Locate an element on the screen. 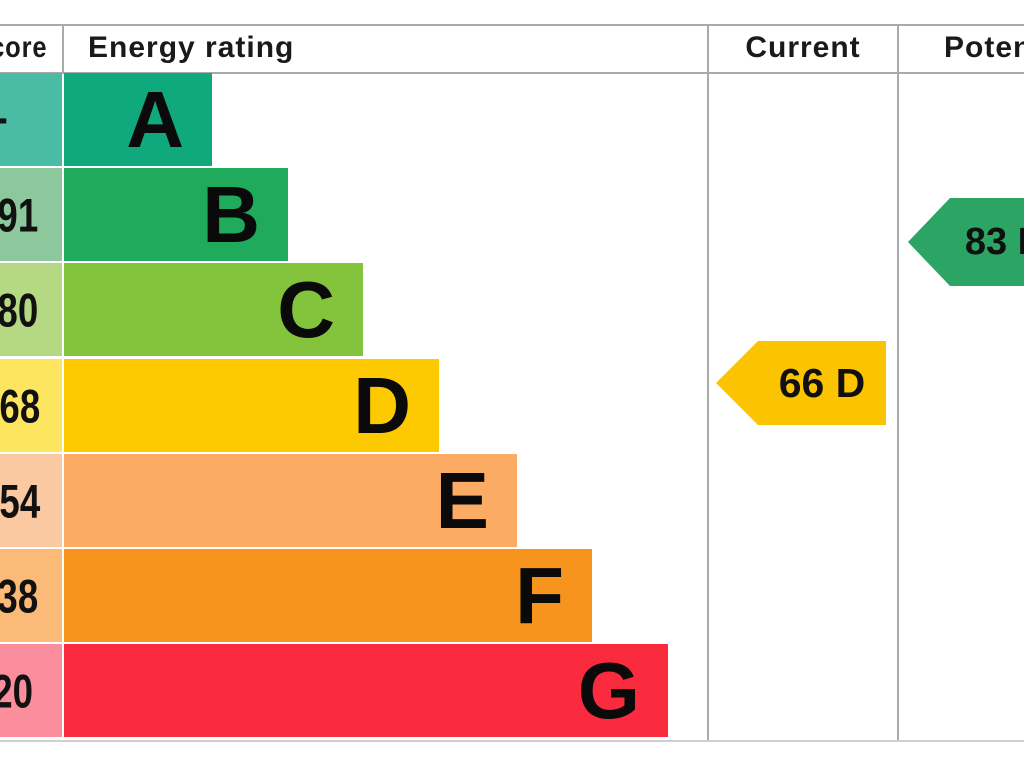 The height and width of the screenshot is (768, 1024). band-letter-f: F is located at coordinates (539, 595).